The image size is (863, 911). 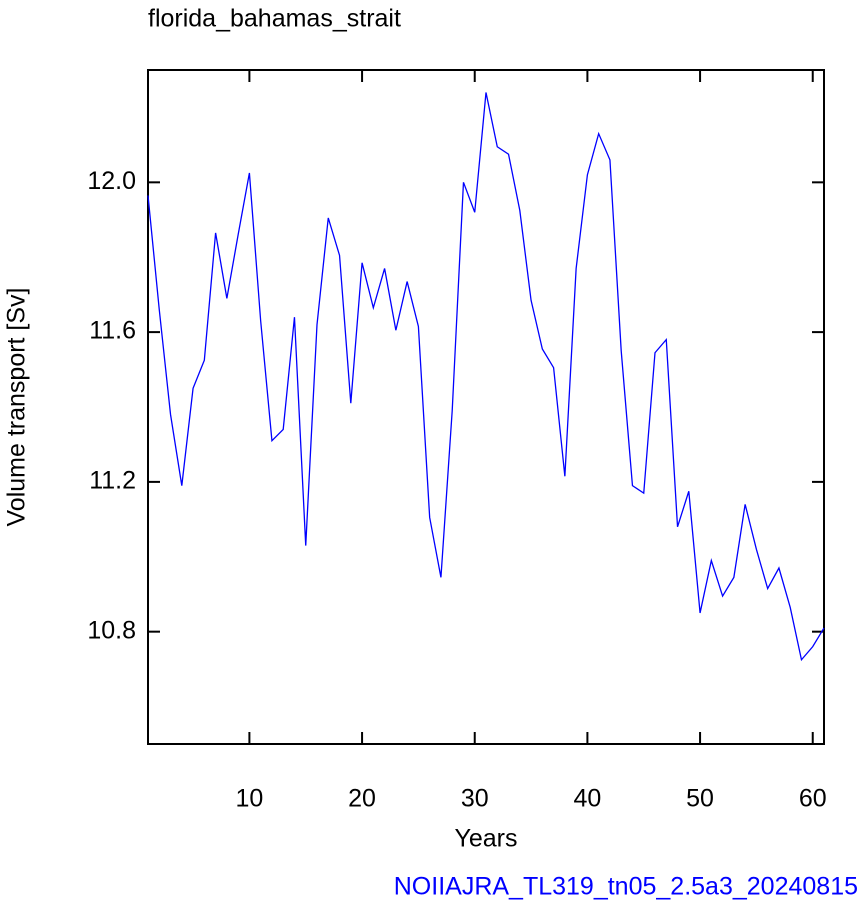 What do you see at coordinates (587, 799) in the screenshot?
I see `x-tick-label: 40` at bounding box center [587, 799].